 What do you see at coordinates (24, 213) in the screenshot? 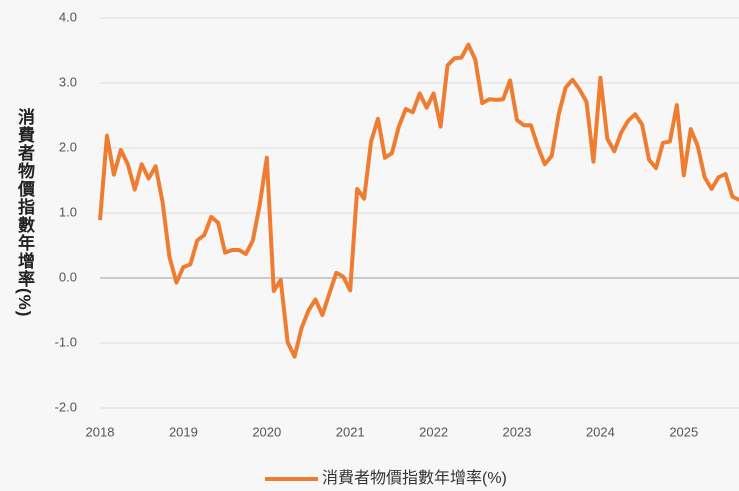
I see `y-axis-title: 消費者物價指數年增率(%)` at bounding box center [24, 213].